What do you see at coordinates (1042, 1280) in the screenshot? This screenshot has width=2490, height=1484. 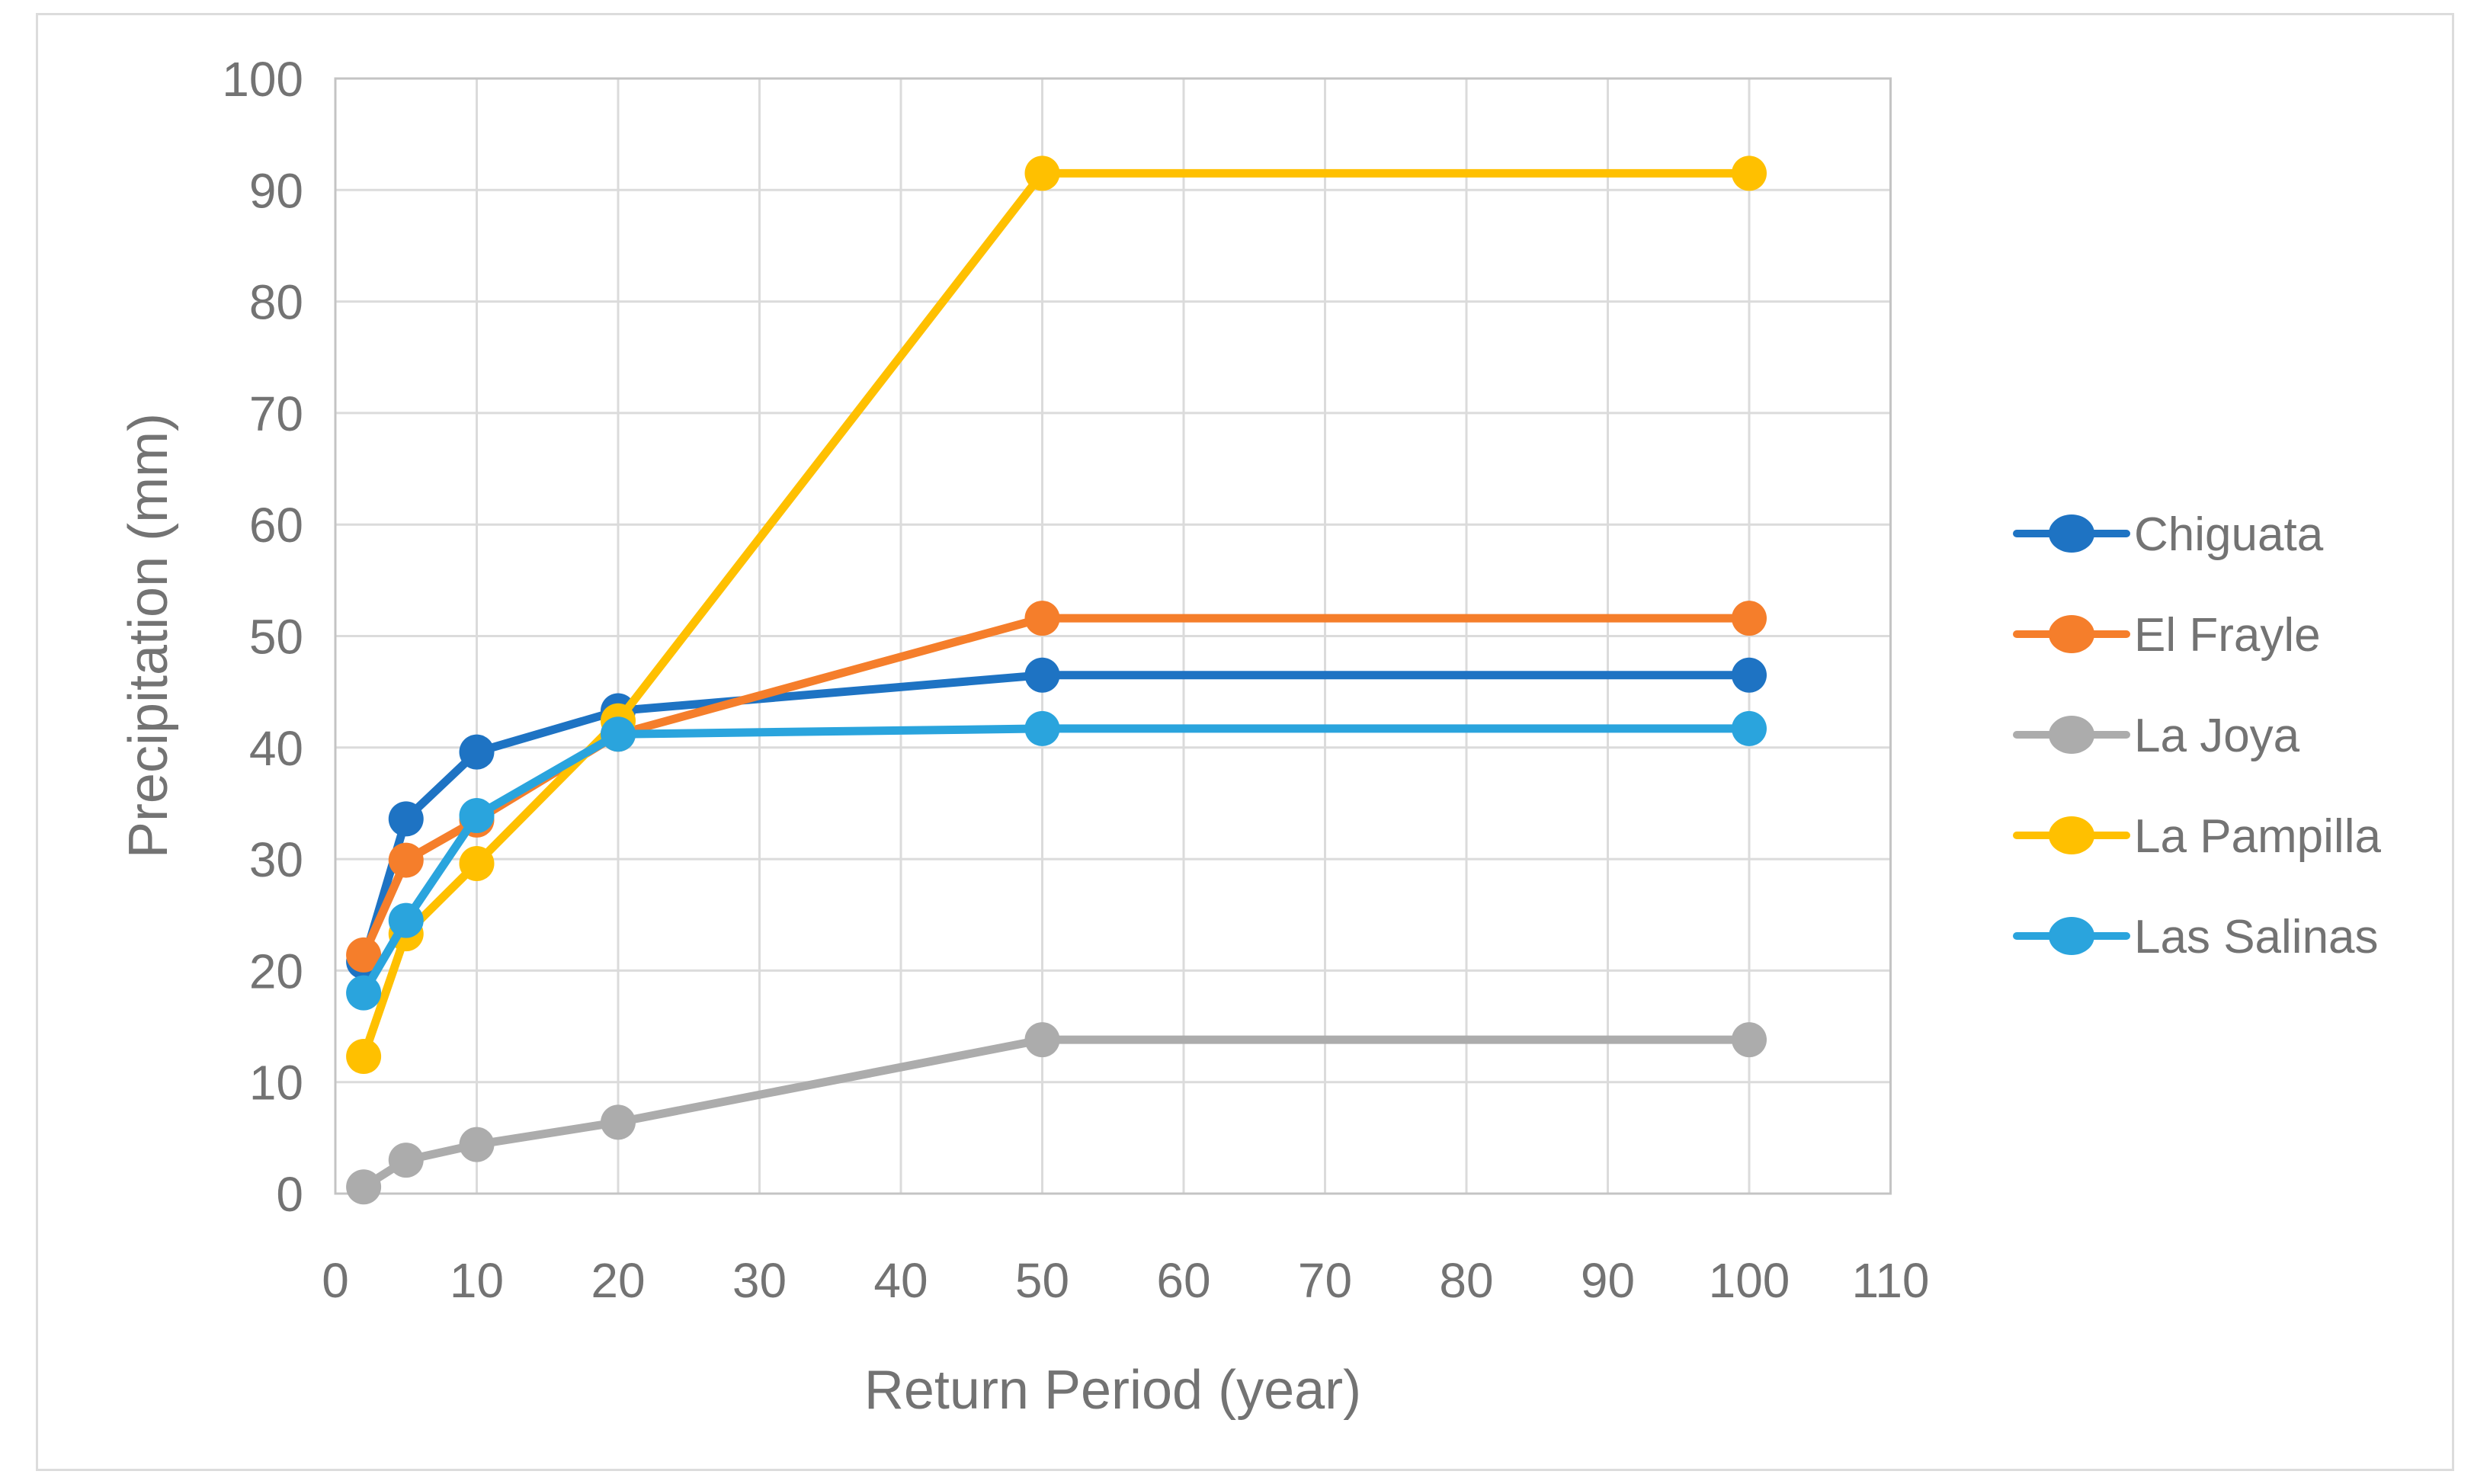 I see `x-axis-tick-label: 50` at bounding box center [1042, 1280].